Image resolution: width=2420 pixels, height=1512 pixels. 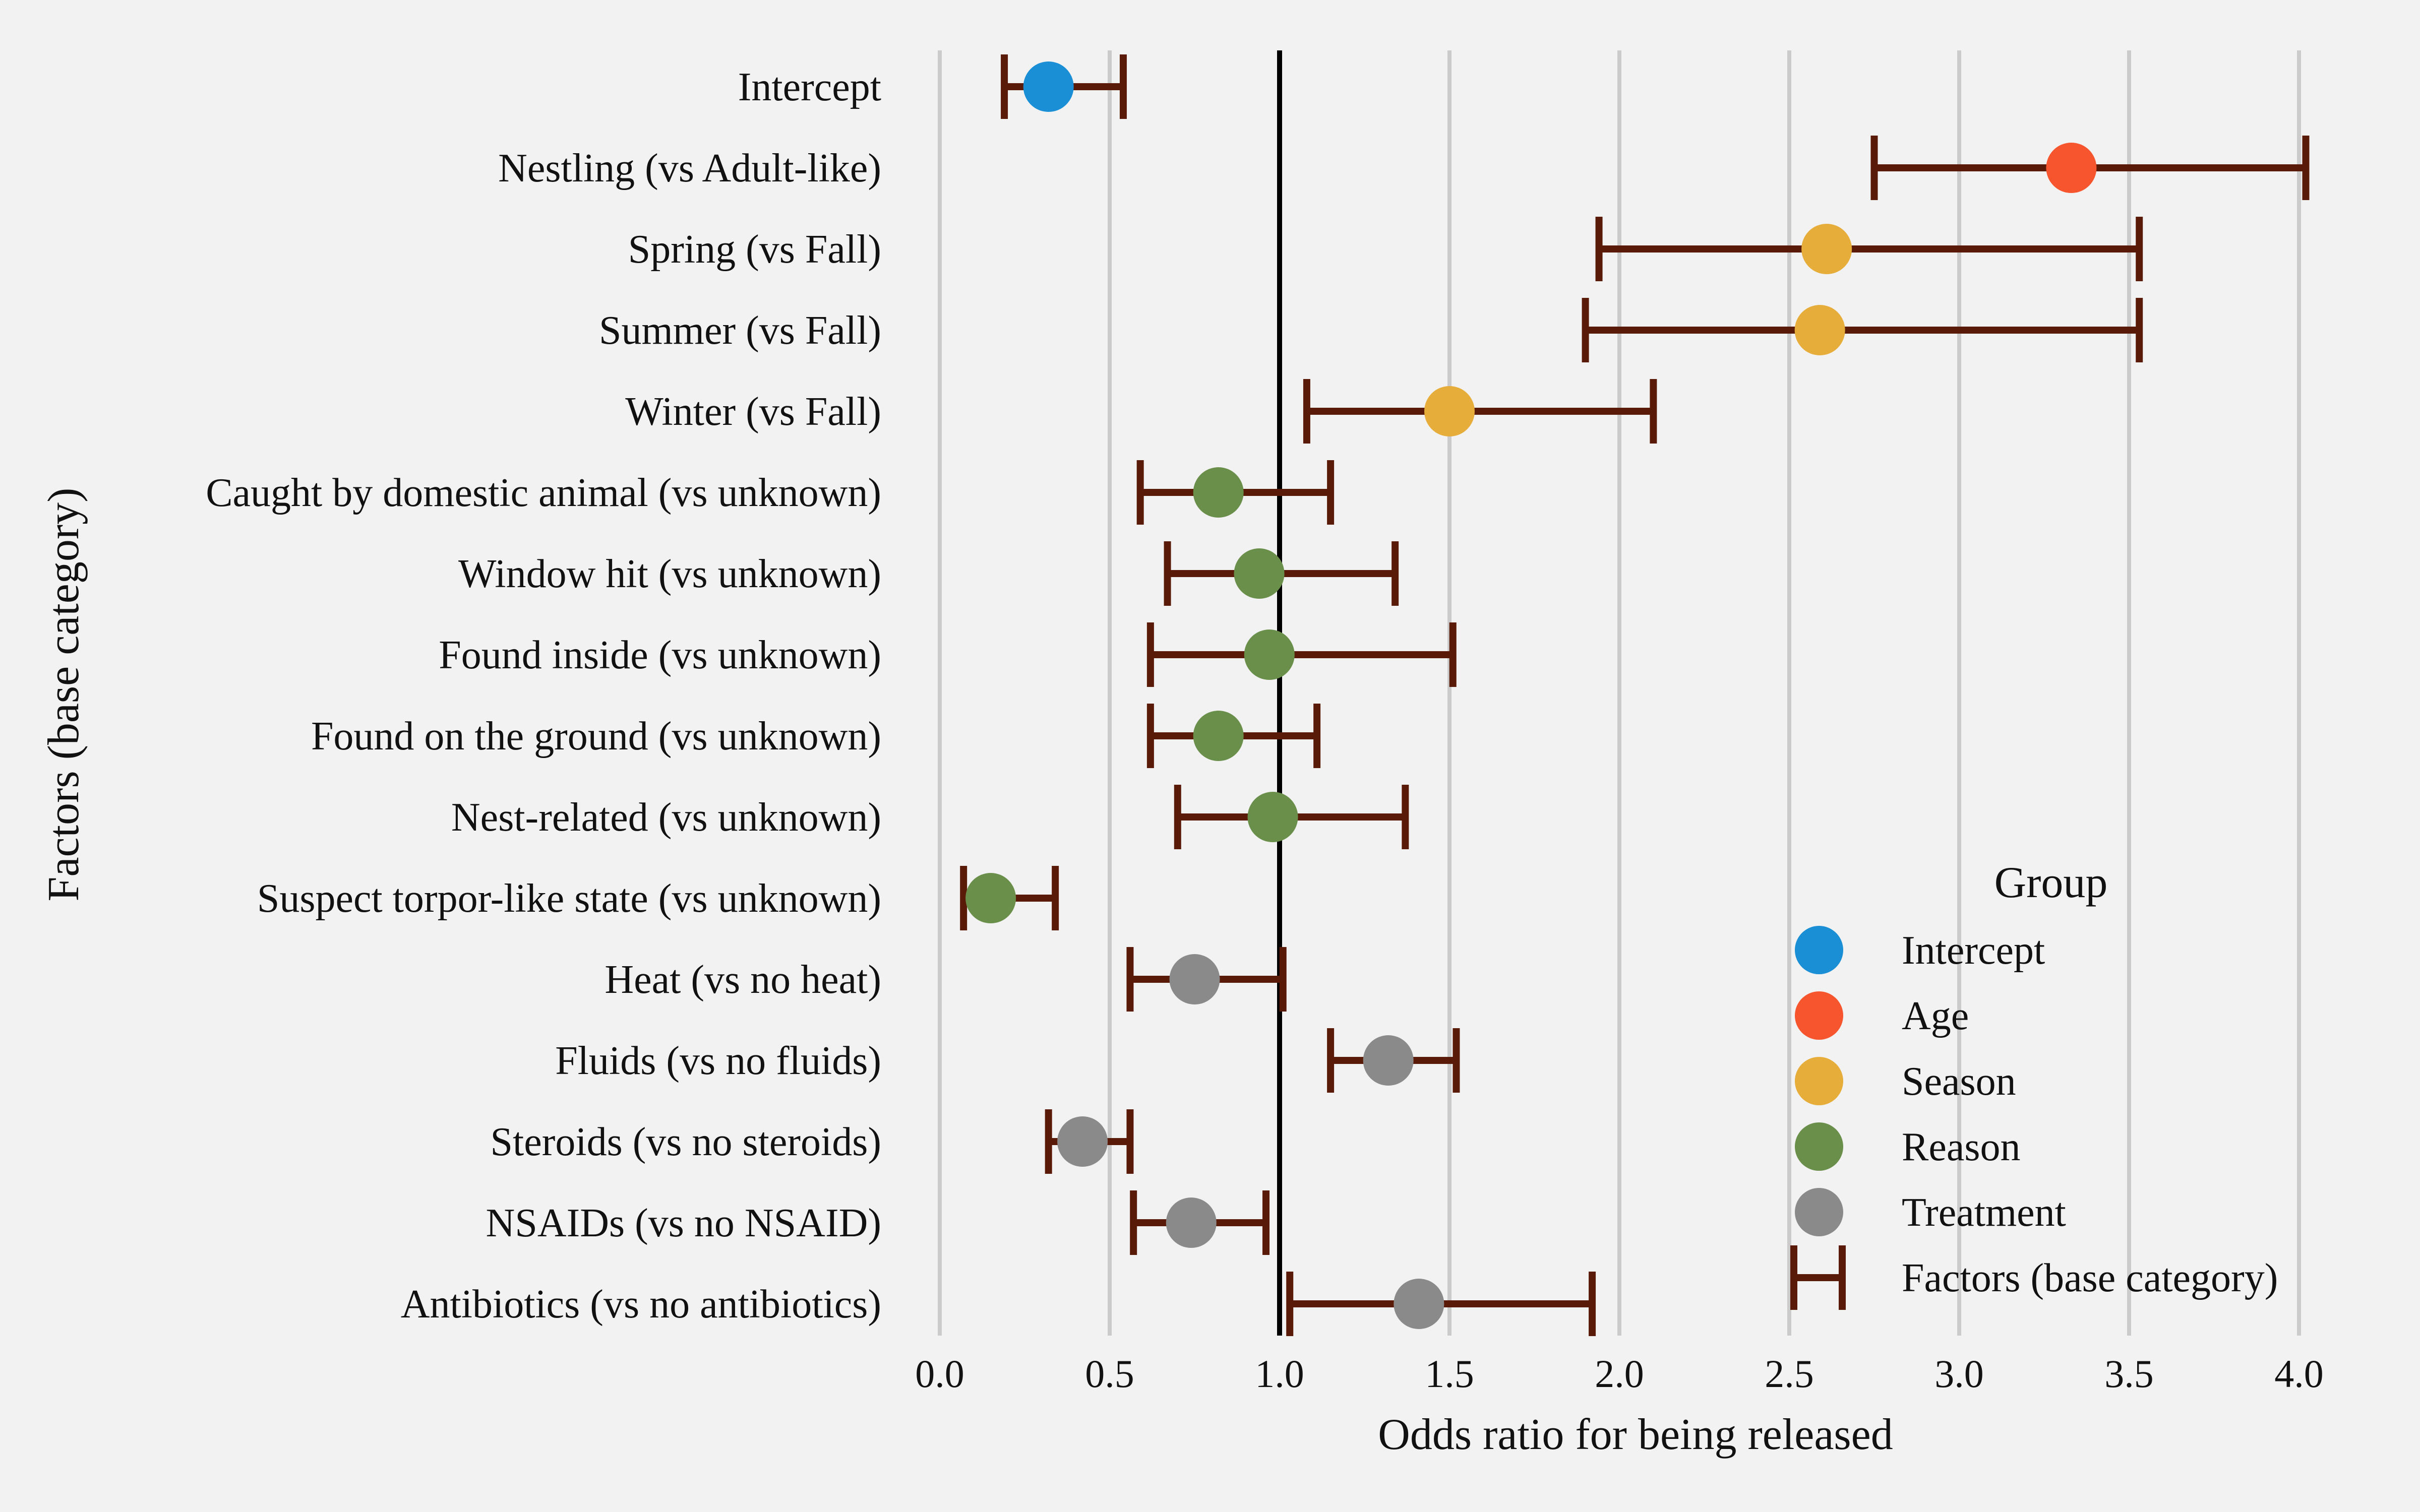 What do you see at coordinates (596, 736) in the screenshot?
I see `row-label: Found on the ground (vs unknown)` at bounding box center [596, 736].